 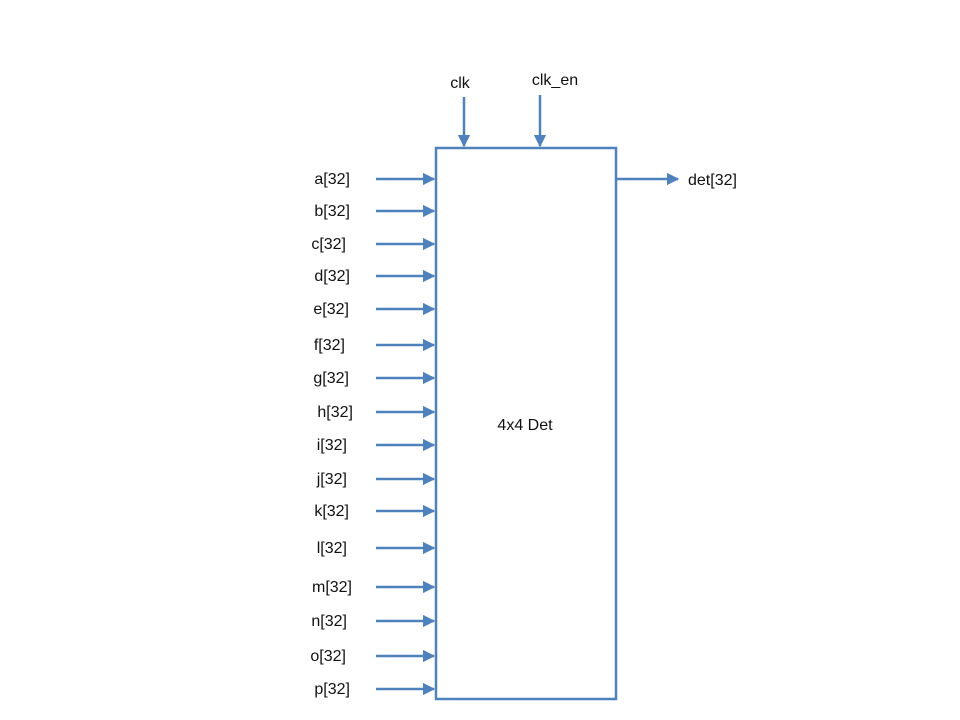 I want to click on input-label-l: l[32], so click(x=332, y=548).